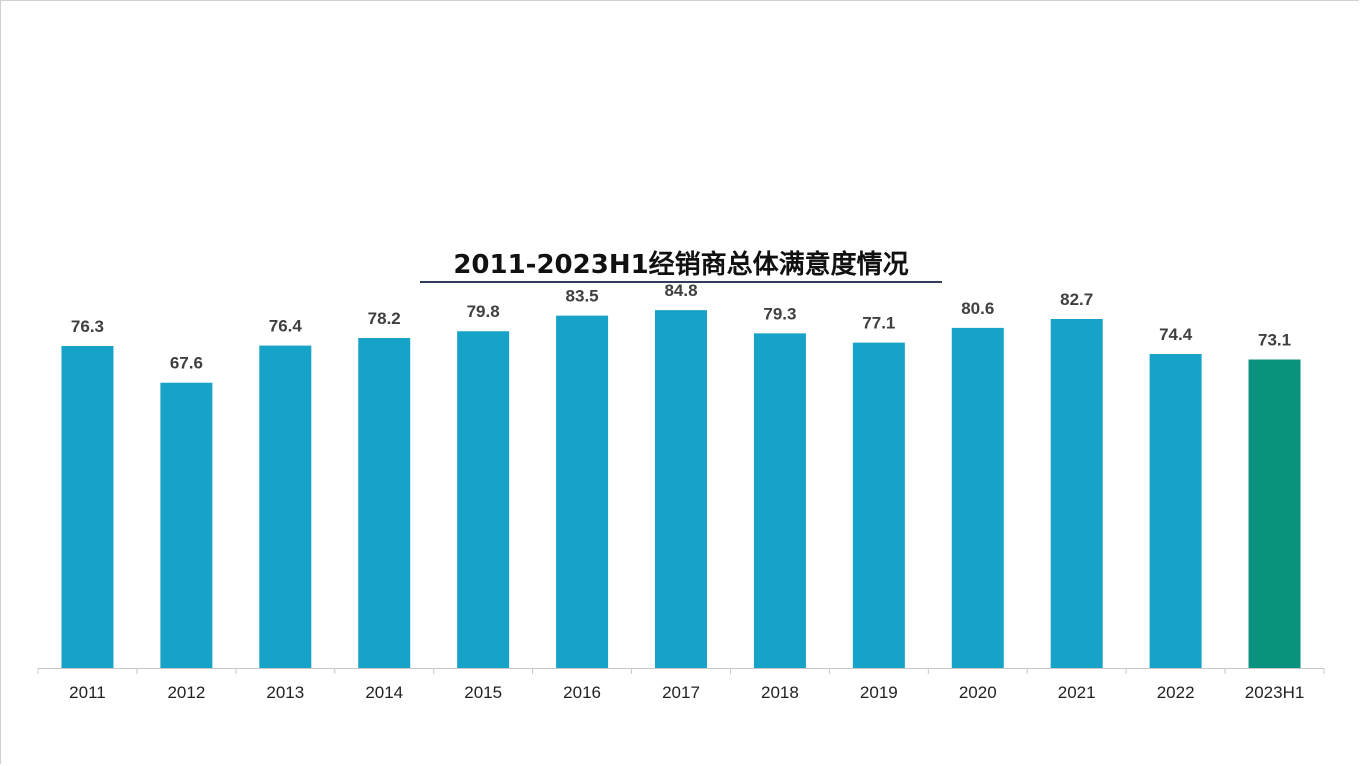  Describe the element at coordinates (87, 326) in the screenshot. I see `data-label-2011: 76.3` at that location.